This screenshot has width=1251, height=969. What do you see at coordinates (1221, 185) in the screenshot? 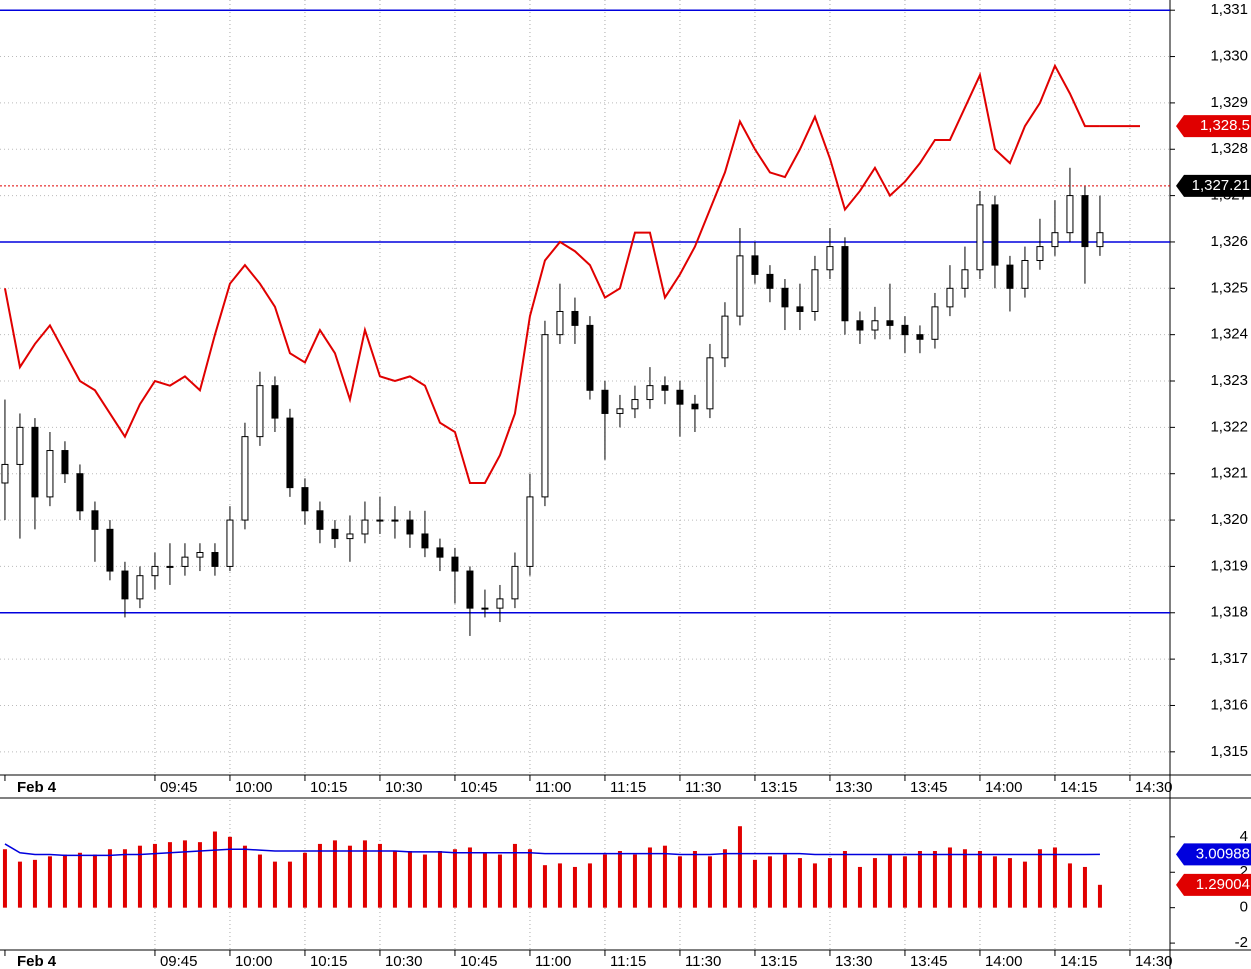
I see `price-marker-label: 1,327.21` at bounding box center [1221, 185].